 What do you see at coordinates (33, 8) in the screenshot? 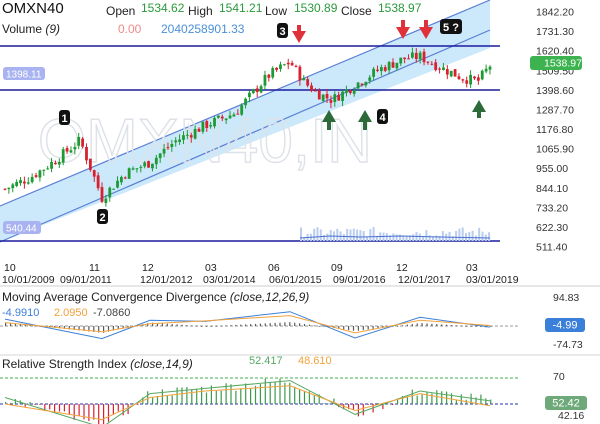
I see `symbol-title: OMXN40` at bounding box center [33, 8].